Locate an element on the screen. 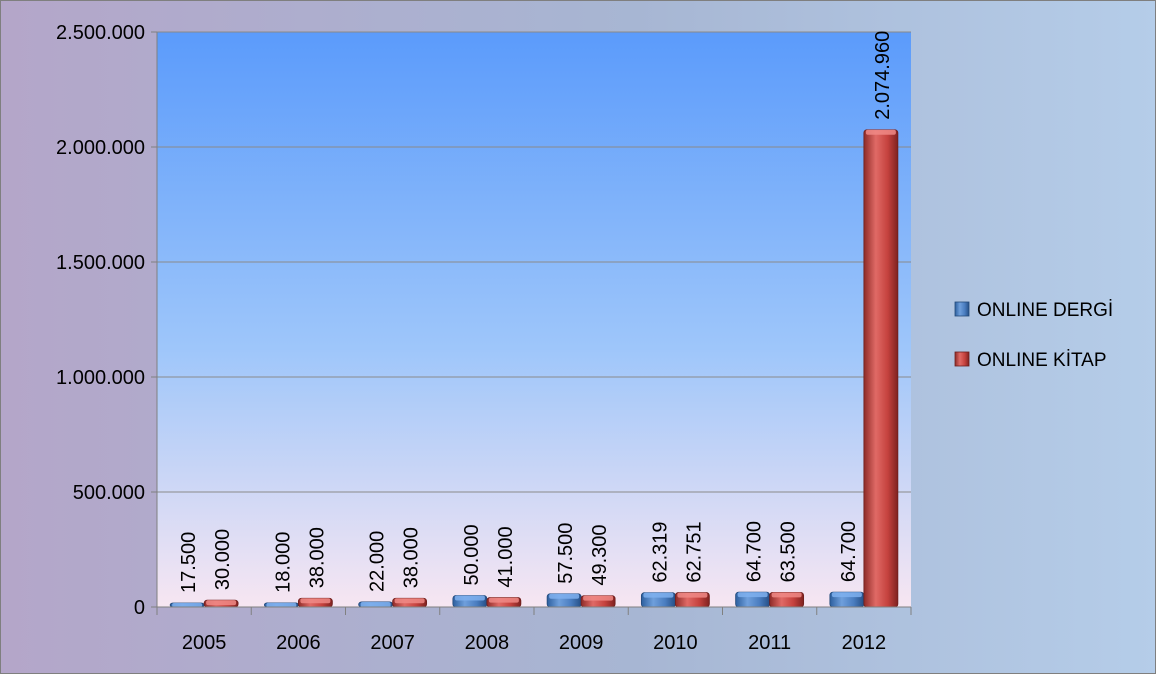 Image resolution: width=1156 pixels, height=679 pixels. y-tick-label: 1.000.000 is located at coordinates (100, 378).